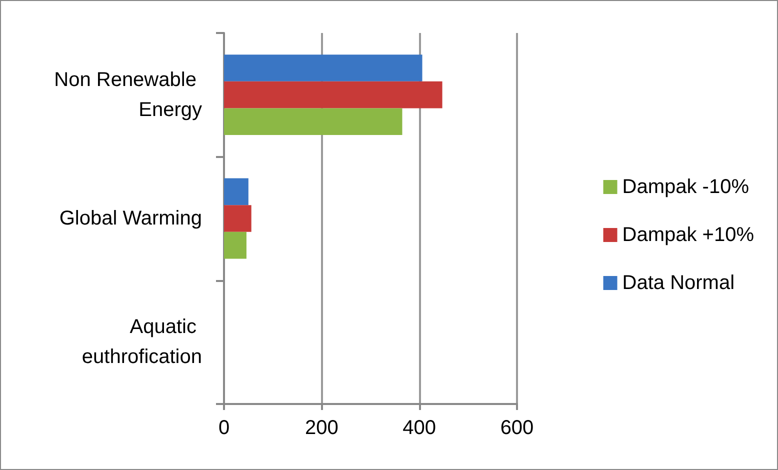 Image resolution: width=778 pixels, height=470 pixels. What do you see at coordinates (688, 235) in the screenshot?
I see `legend-label: Dampak +10%` at bounding box center [688, 235].